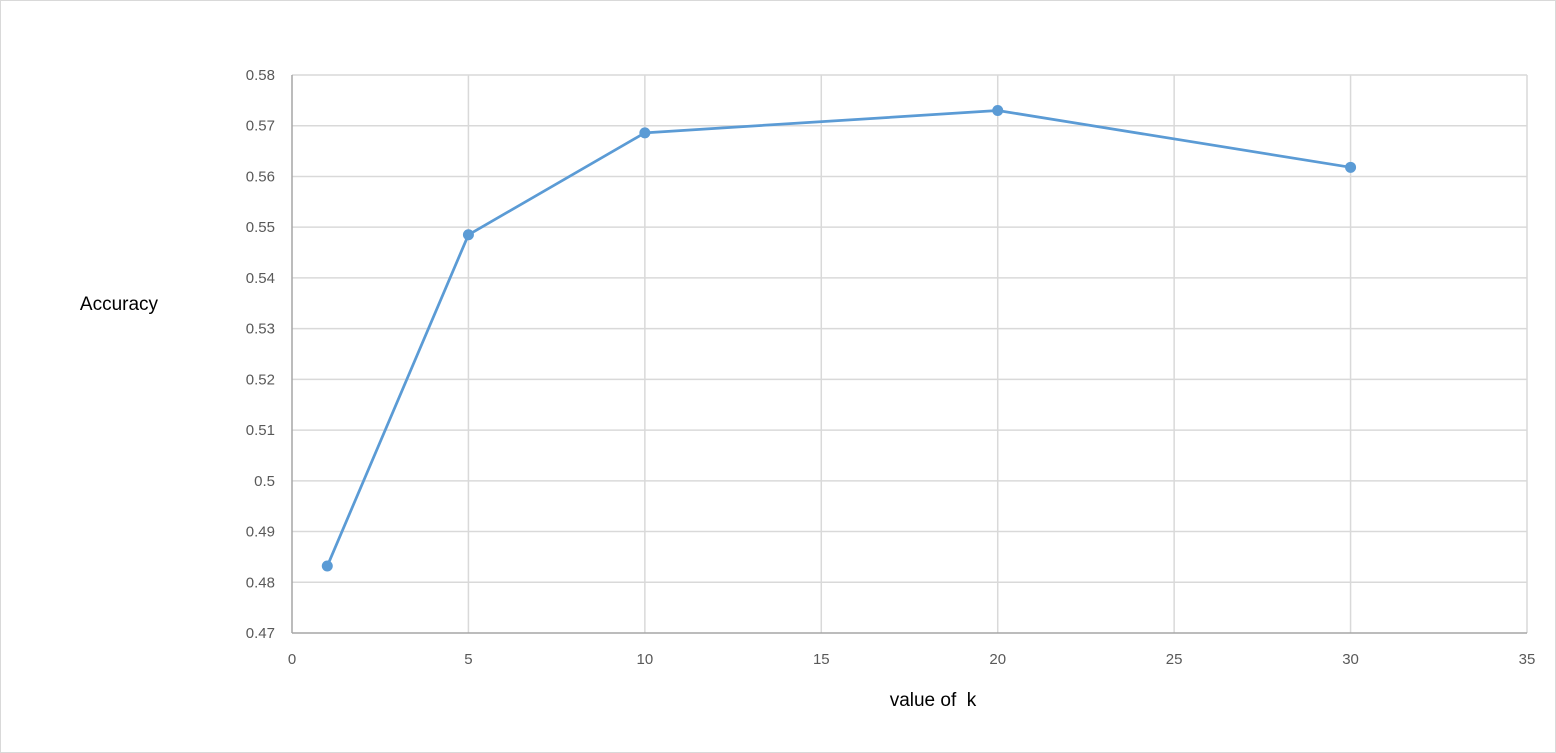 The height and width of the screenshot is (753, 1556). I want to click on y-tick-label: 0.55, so click(260, 227).